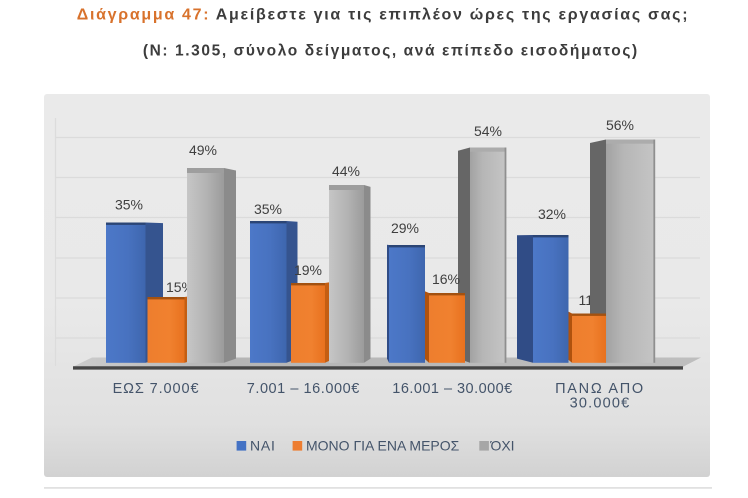 The width and height of the screenshot is (748, 498). What do you see at coordinates (303, 389) in the screenshot?
I see `svg-text: 7.001 – 16.000€` at bounding box center [303, 389].